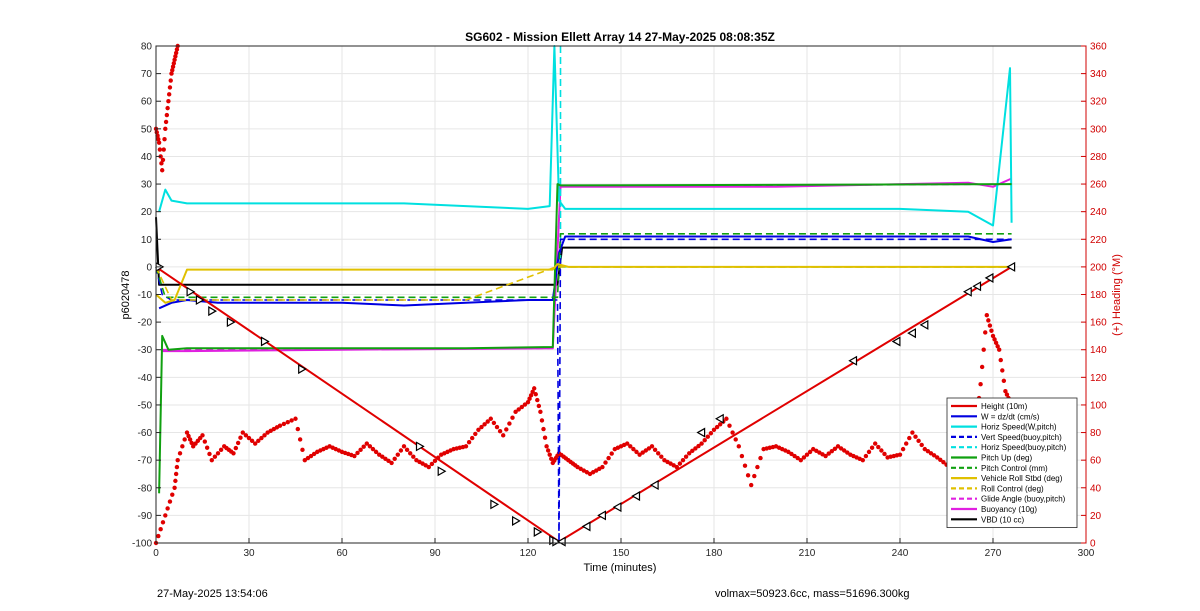  What do you see at coordinates (1098, 129) in the screenshot?
I see `right-y-tick-label: 300` at bounding box center [1098, 129].